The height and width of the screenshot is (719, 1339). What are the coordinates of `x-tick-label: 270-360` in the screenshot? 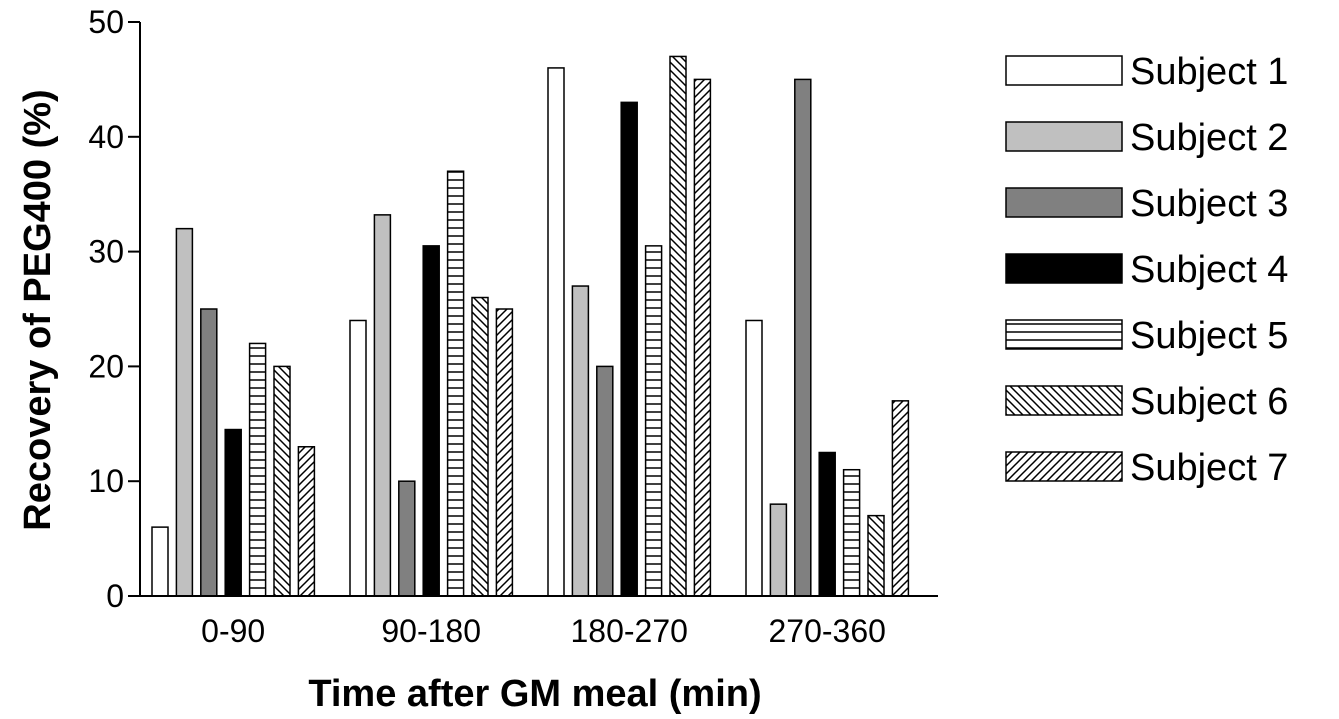 It's located at (826, 631).